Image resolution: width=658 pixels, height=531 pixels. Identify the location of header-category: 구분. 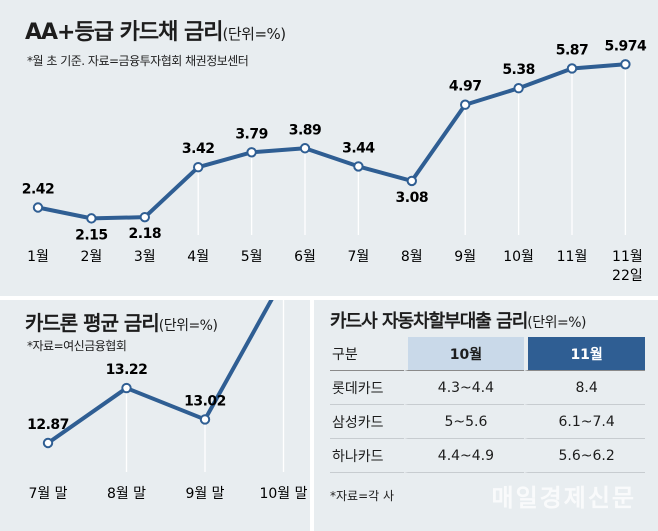
(367, 354).